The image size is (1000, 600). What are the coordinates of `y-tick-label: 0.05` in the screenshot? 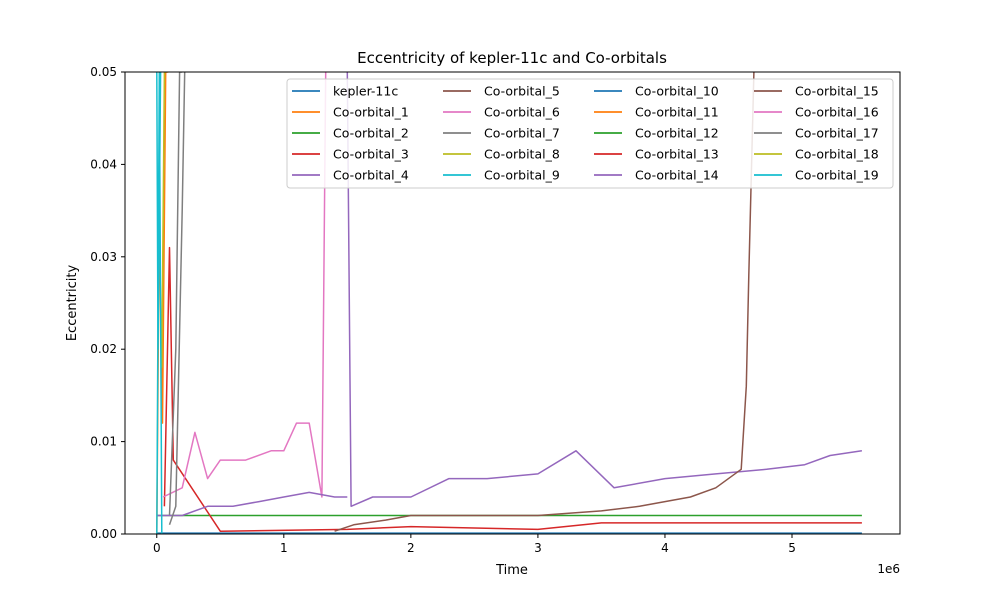 It's located at (103, 72).